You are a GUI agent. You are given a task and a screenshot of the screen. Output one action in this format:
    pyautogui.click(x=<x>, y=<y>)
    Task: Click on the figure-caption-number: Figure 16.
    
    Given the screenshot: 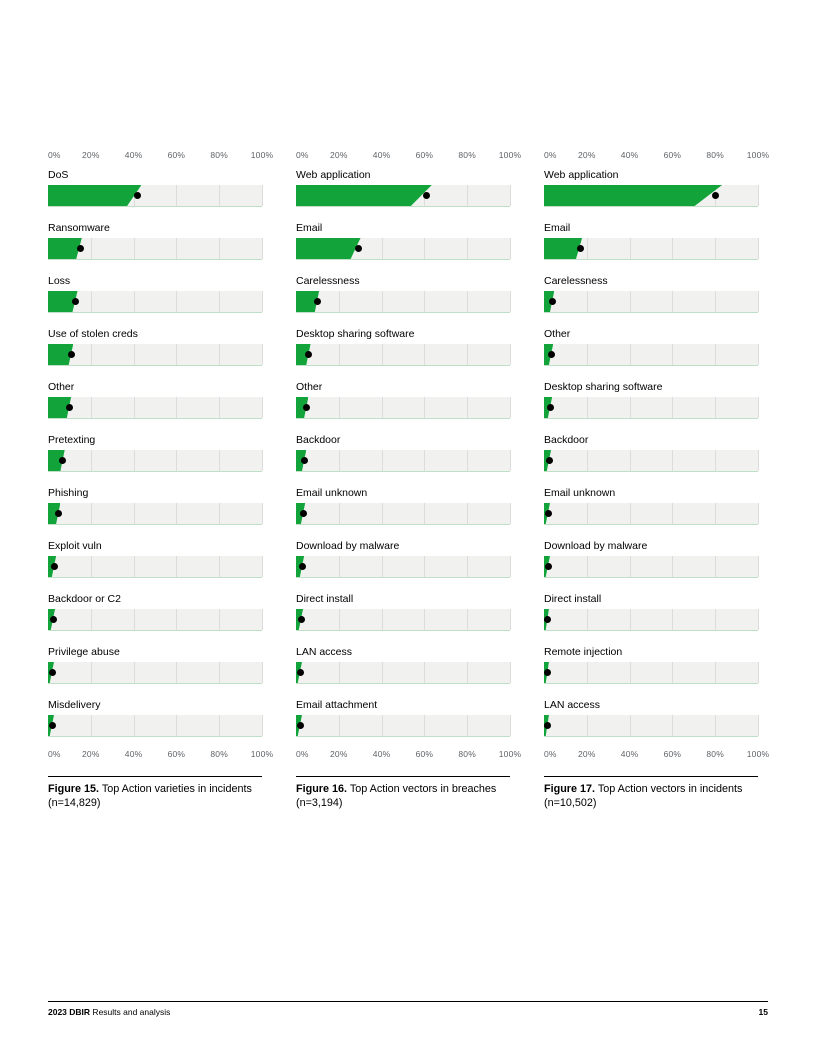 What is the action you would take?
    pyautogui.click(x=322, y=789)
    